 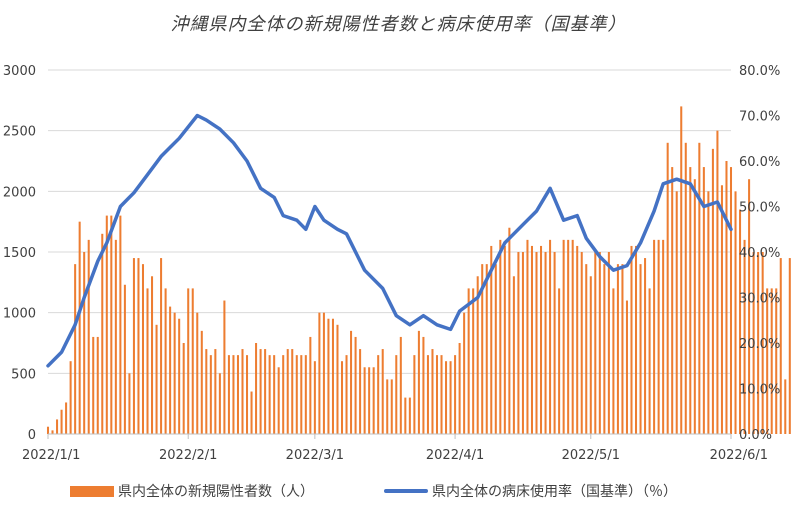 What do you see at coordinates (19, 132) in the screenshot?
I see `y-left-tick-label: 2500` at bounding box center [19, 132].